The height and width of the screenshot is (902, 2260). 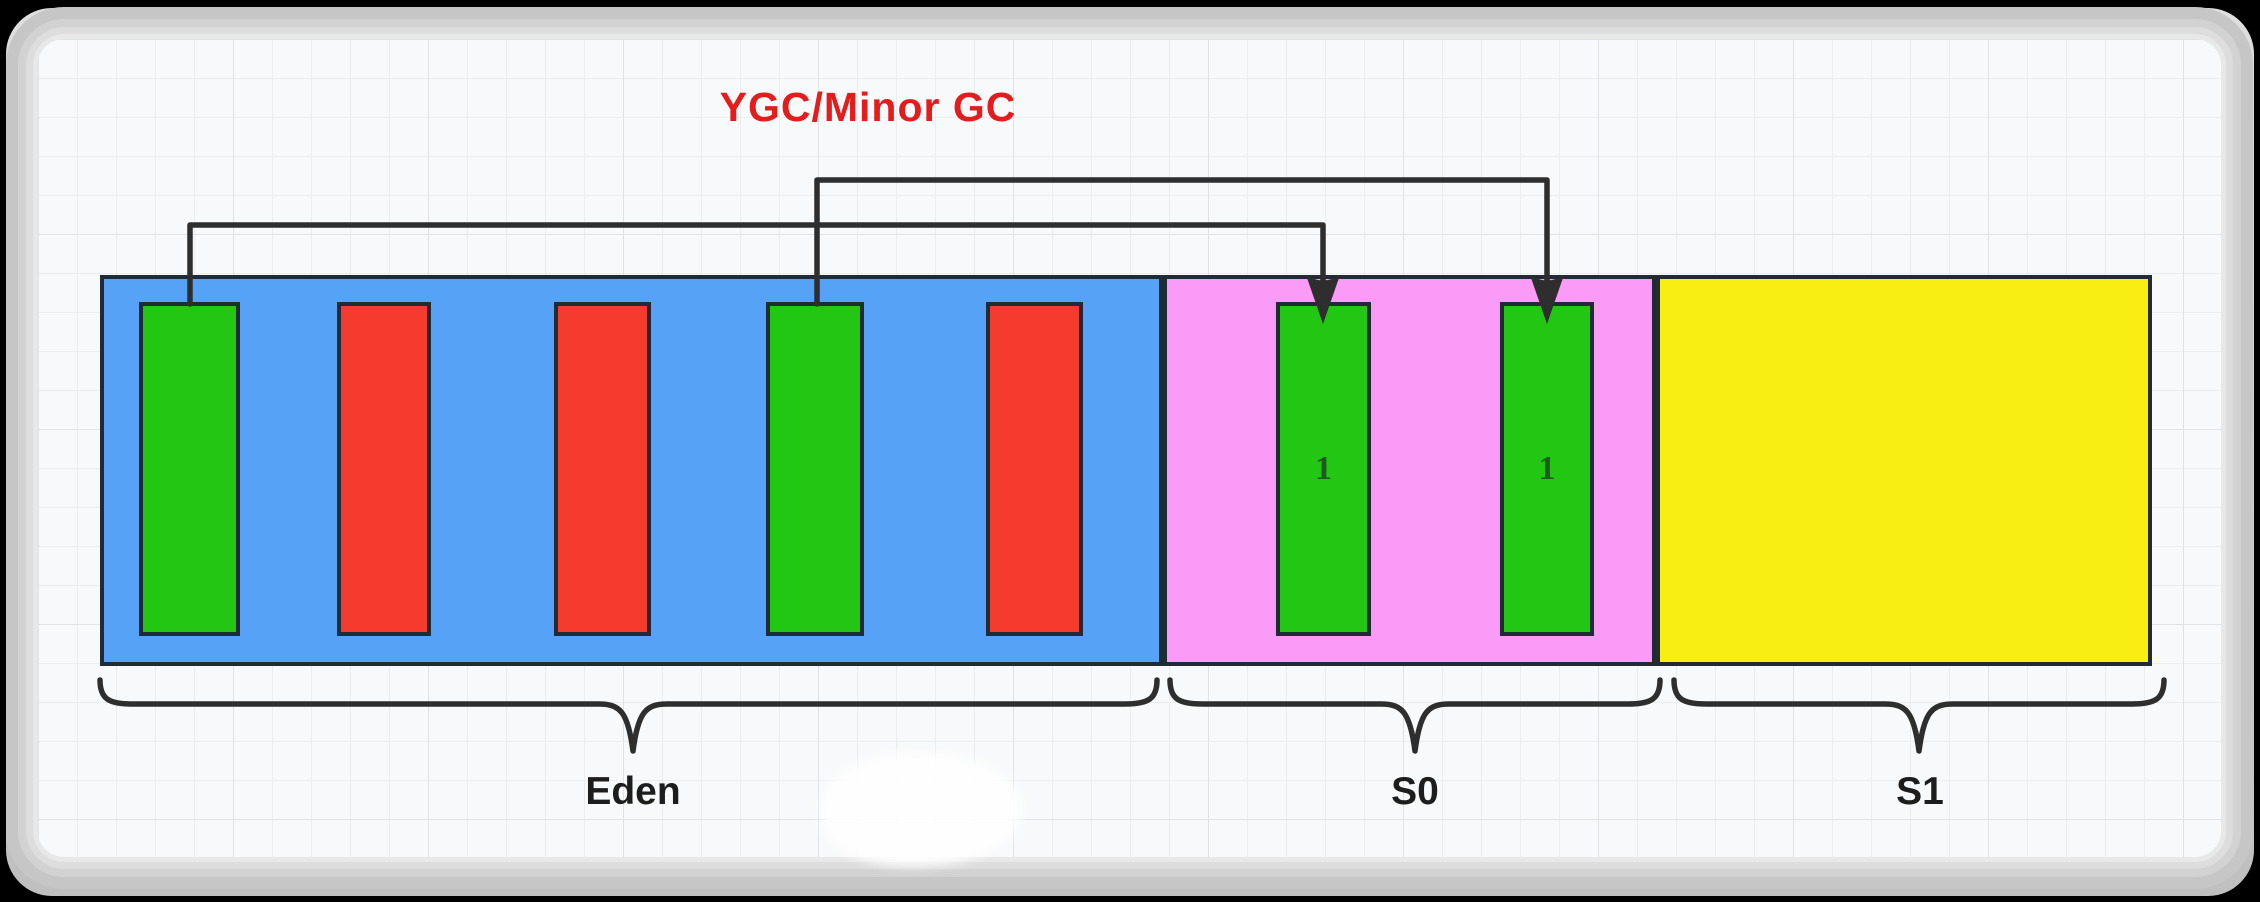 What do you see at coordinates (1415, 791) in the screenshot?
I see `s0-label: S0` at bounding box center [1415, 791].